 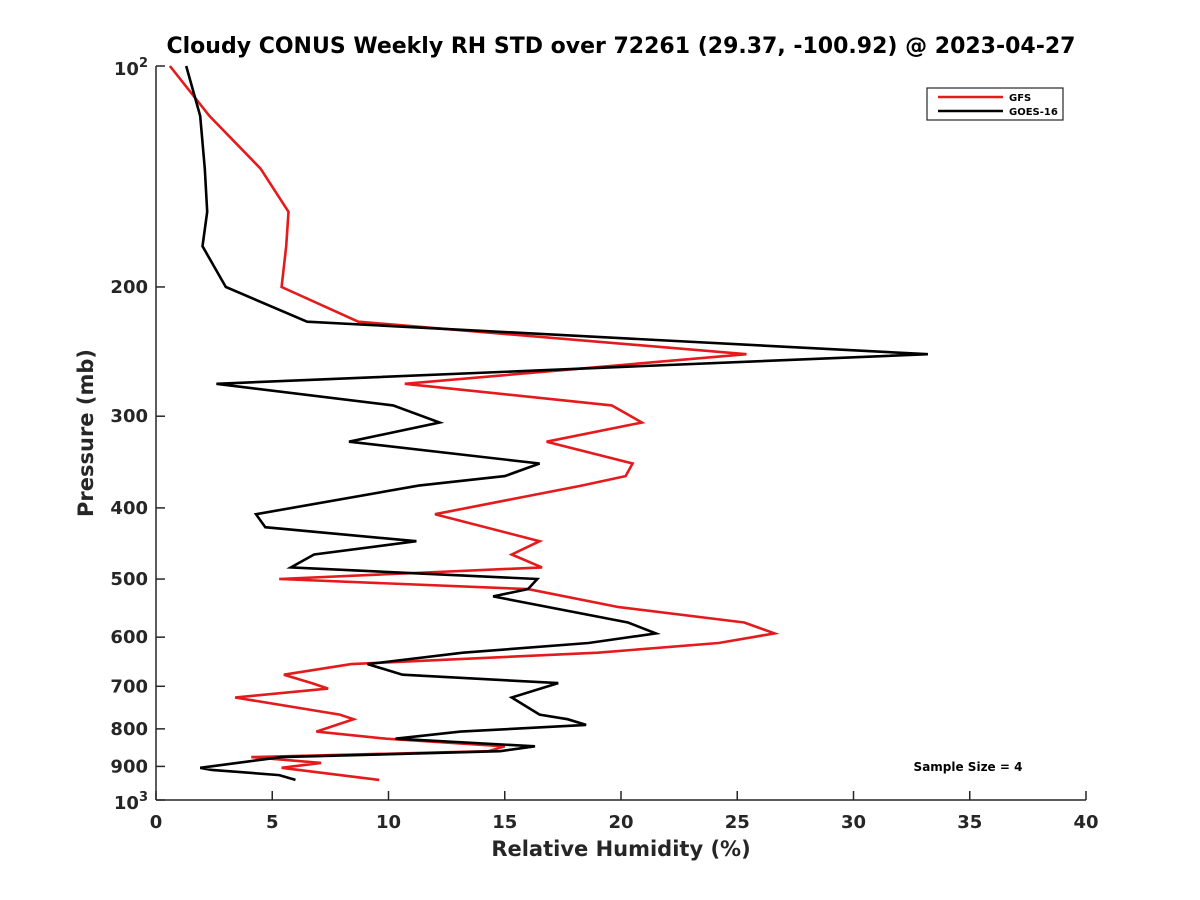 What do you see at coordinates (86, 433) in the screenshot?
I see `y-axis-label: Pressure (mb)` at bounding box center [86, 433].